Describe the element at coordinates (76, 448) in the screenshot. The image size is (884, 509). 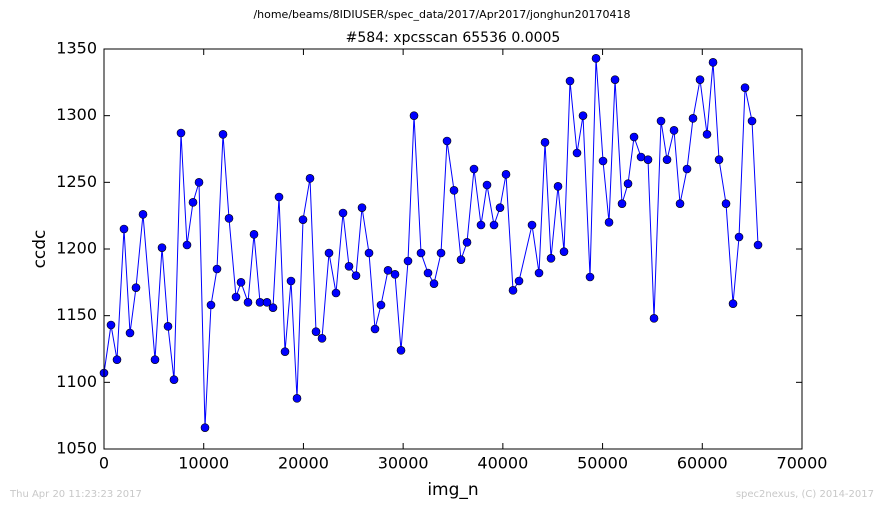
I see `y-tick-label: 1050` at that location.